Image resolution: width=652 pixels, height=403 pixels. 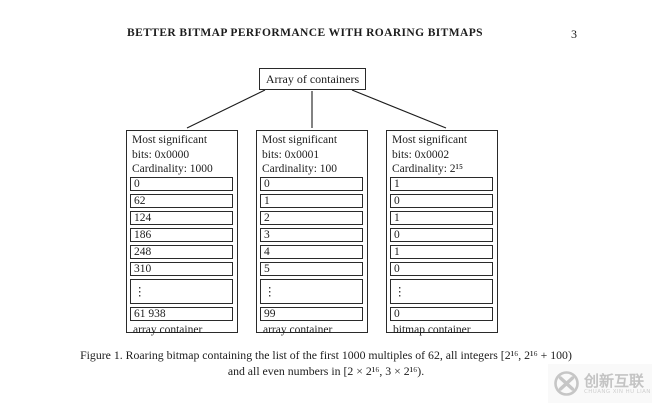 I want to click on value-row: 186, so click(x=181, y=235).